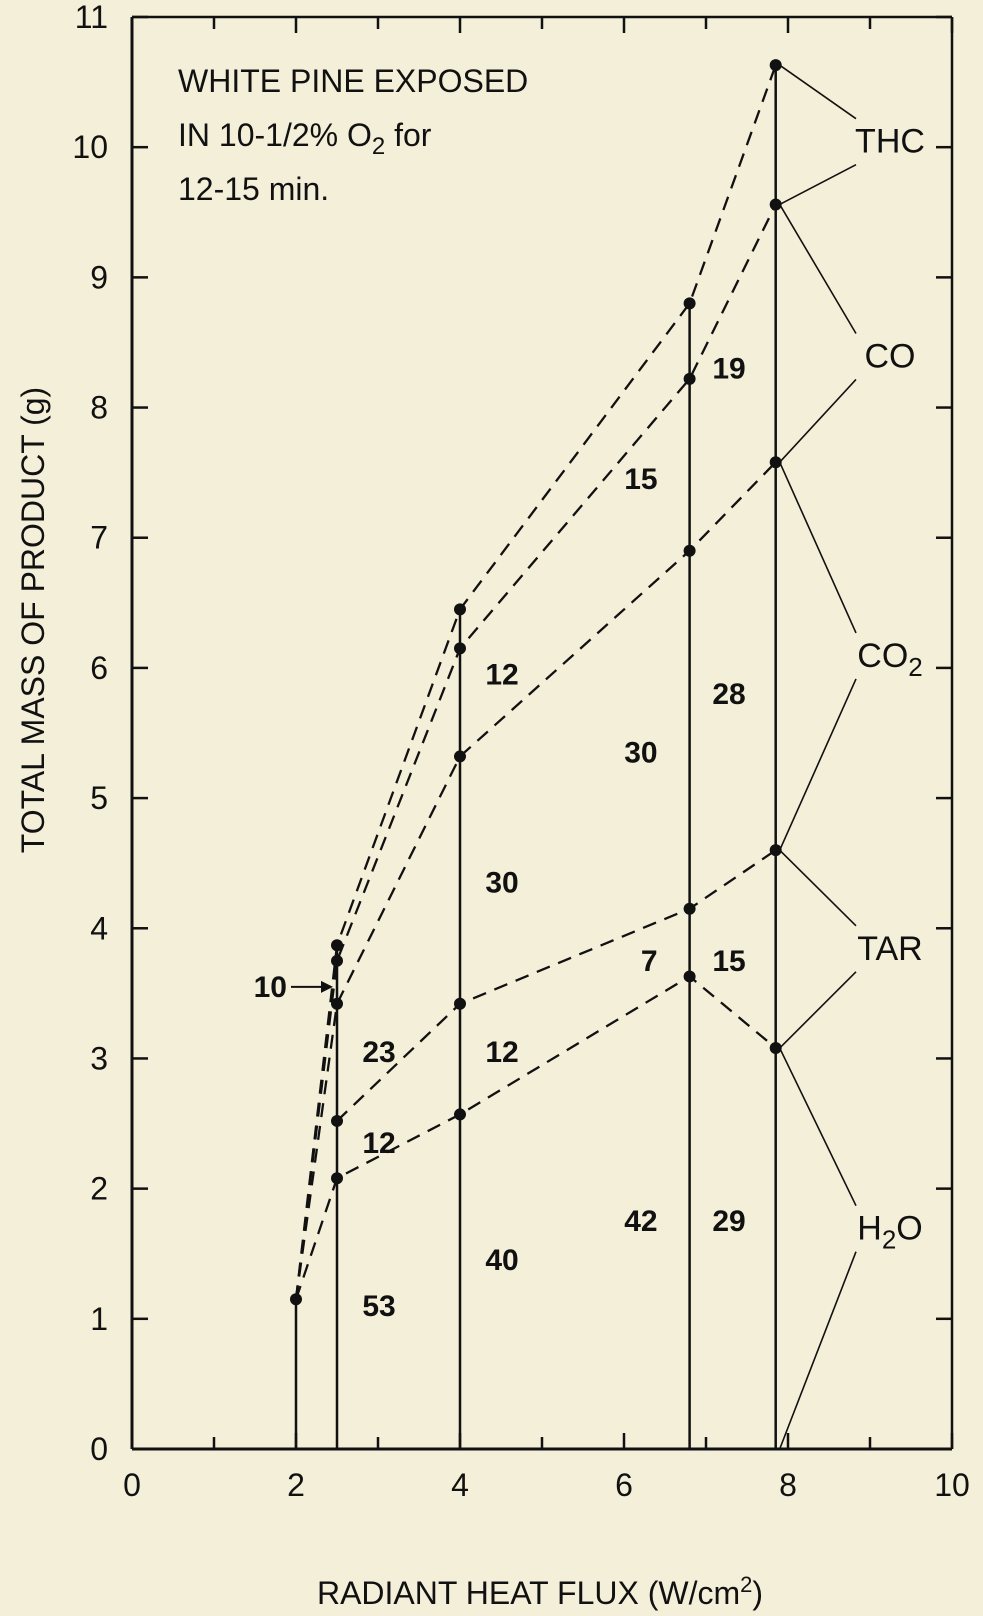  What do you see at coordinates (728, 694) in the screenshot?
I see `segment-label: 28` at bounding box center [728, 694].